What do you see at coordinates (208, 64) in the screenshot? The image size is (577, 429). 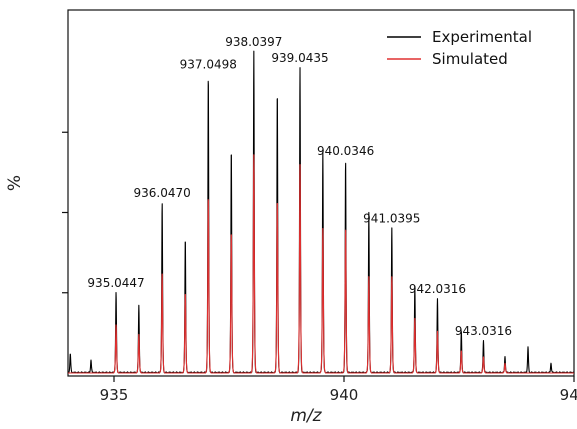 I see `peak-label: 937.0498` at bounding box center [208, 64].